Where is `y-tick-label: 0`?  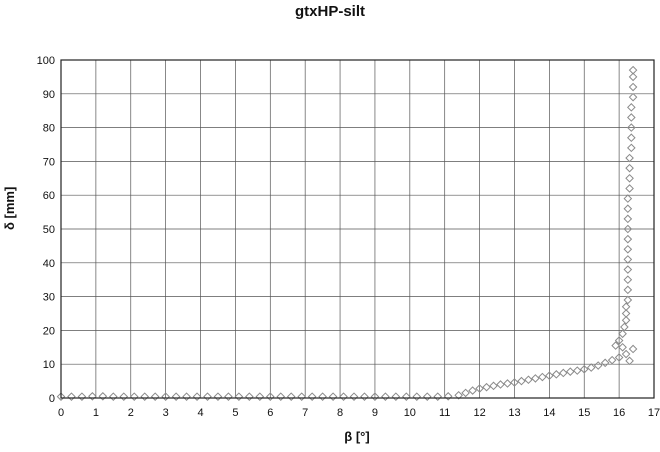
y-tick-label: 0 is located at coordinates (52, 399).